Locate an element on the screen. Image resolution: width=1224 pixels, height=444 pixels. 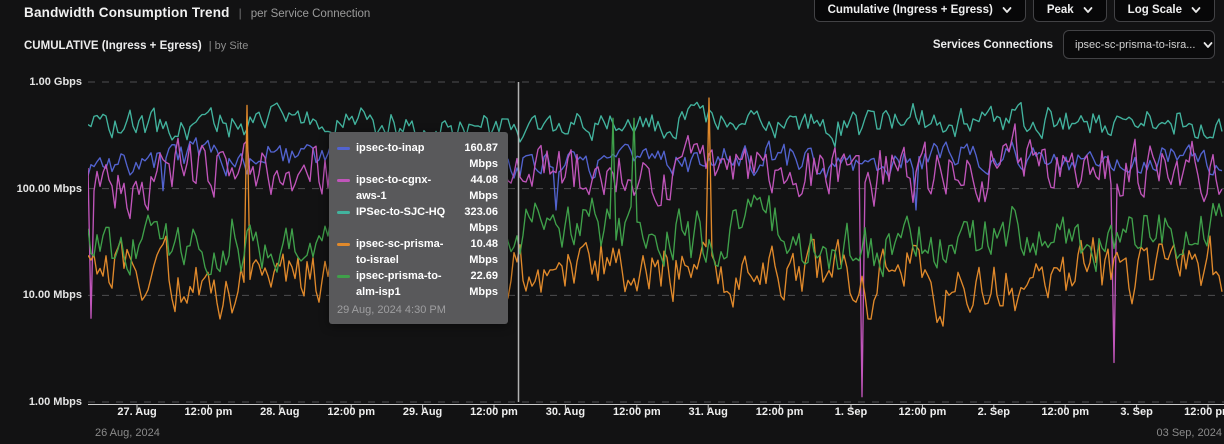
x-tick-label: 31. Aug is located at coordinates (708, 412).